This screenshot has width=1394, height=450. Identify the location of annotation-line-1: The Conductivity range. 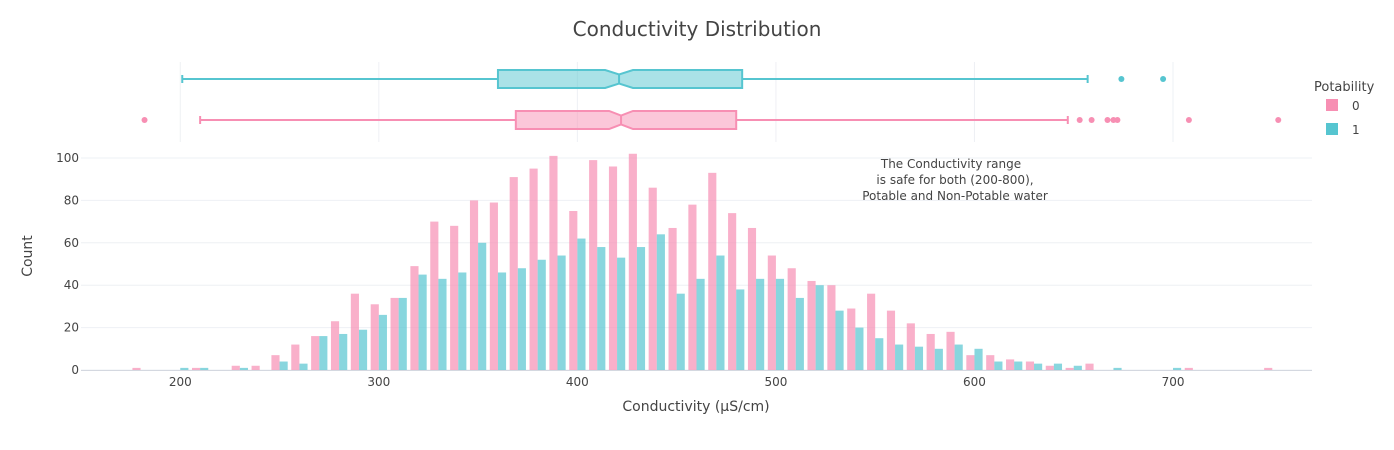
(950, 164).